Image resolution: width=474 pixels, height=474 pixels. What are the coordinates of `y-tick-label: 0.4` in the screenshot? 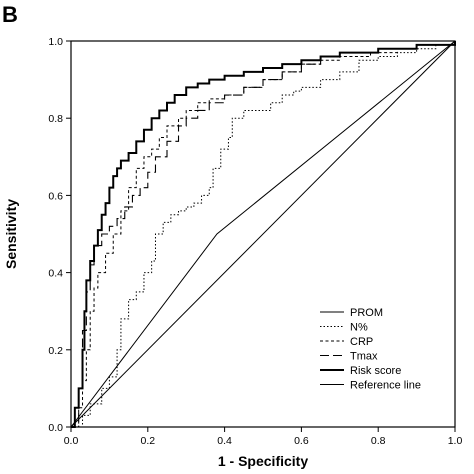 It's located at (55, 274).